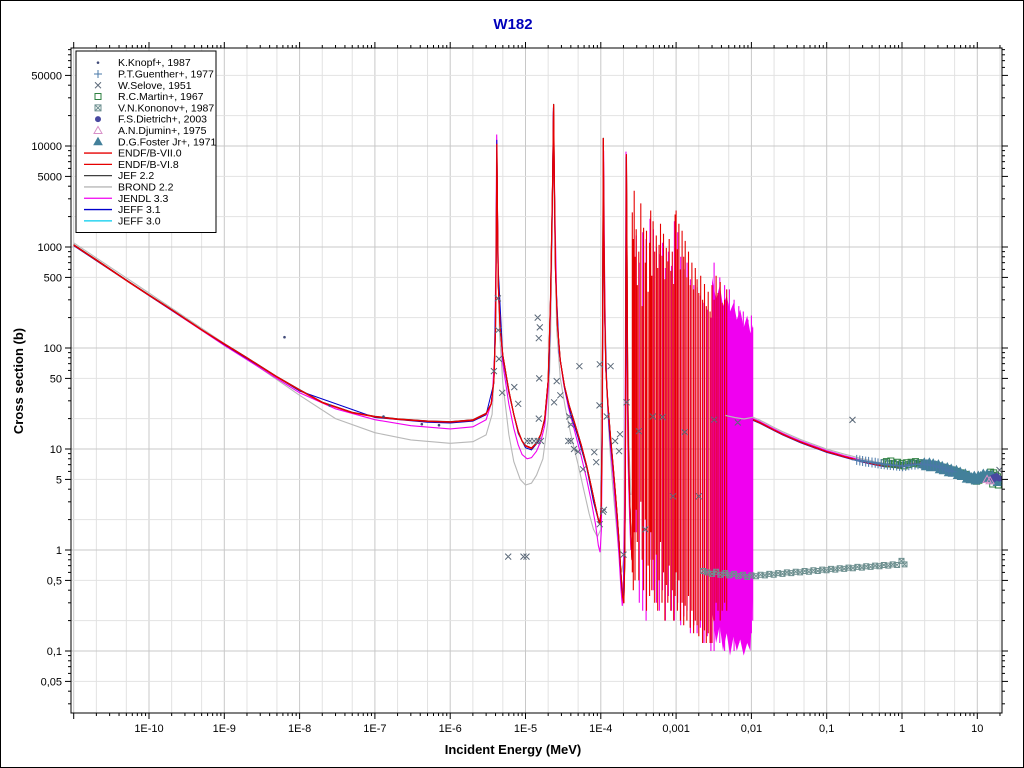 This screenshot has height=768, width=1024. Describe the element at coordinates (98, 73) in the screenshot. I see `plus-icon` at that location.